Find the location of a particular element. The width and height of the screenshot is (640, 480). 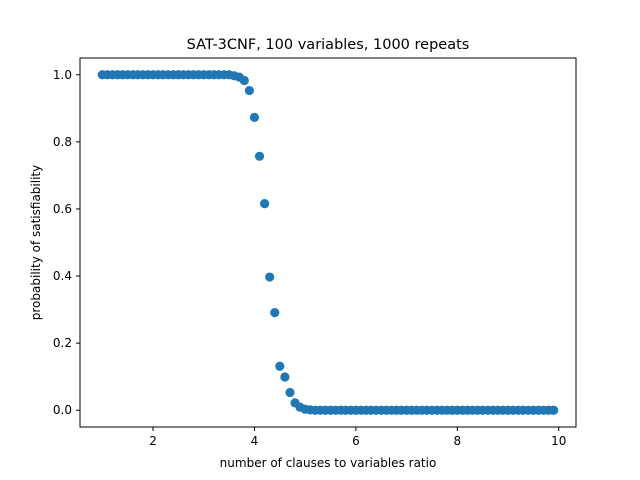

x-tick-label: 2 is located at coordinates (153, 441).